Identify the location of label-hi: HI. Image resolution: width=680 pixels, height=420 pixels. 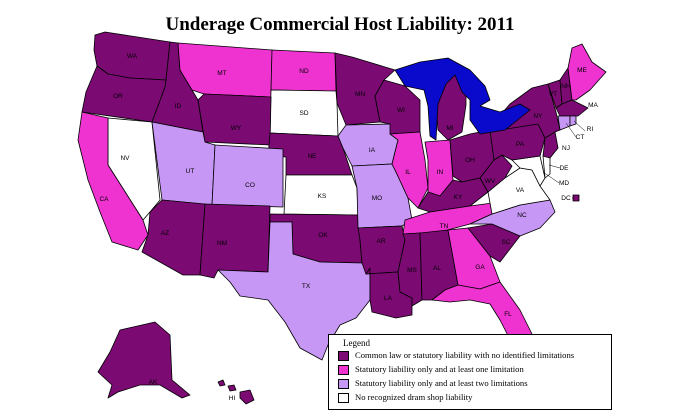
(232, 398).